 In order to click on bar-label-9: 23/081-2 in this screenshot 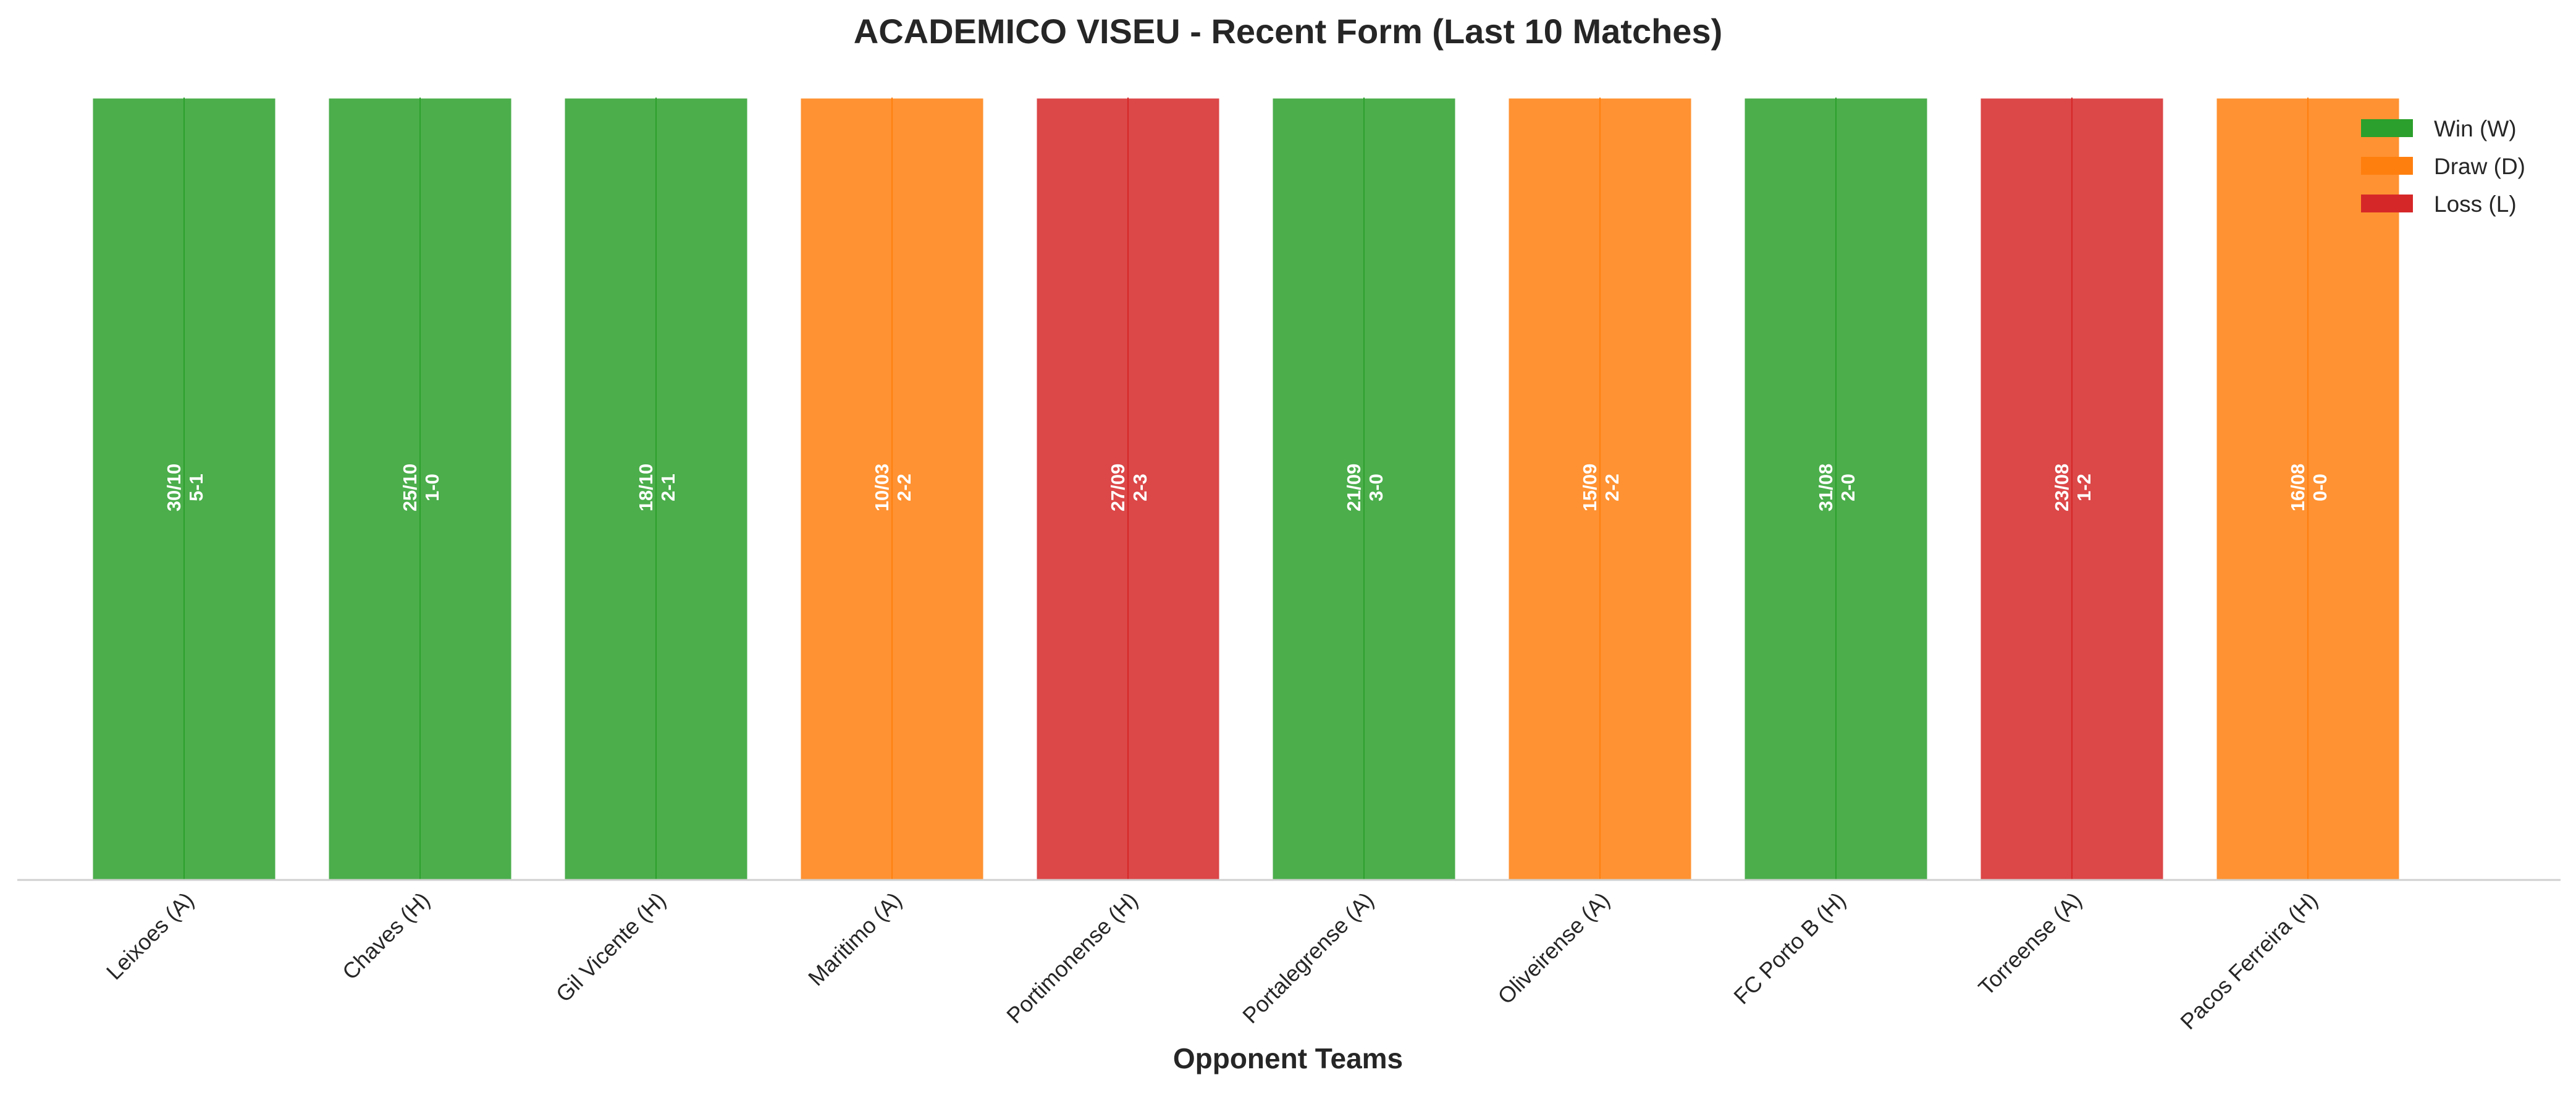, I will do `click(2073, 488)`.